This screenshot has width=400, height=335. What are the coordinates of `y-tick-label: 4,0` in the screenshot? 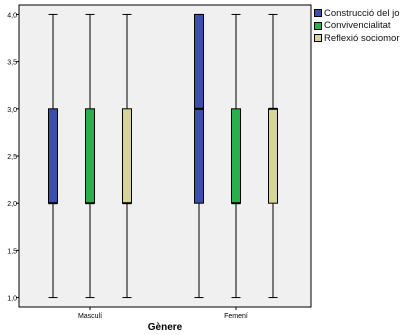 It's located at (12, 15).